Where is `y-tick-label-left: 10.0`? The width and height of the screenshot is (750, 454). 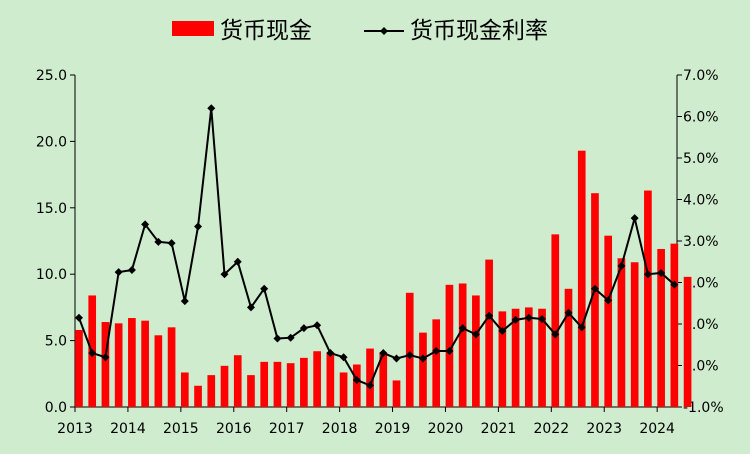
y-tick-label-left: 10.0 is located at coordinates (51, 275).